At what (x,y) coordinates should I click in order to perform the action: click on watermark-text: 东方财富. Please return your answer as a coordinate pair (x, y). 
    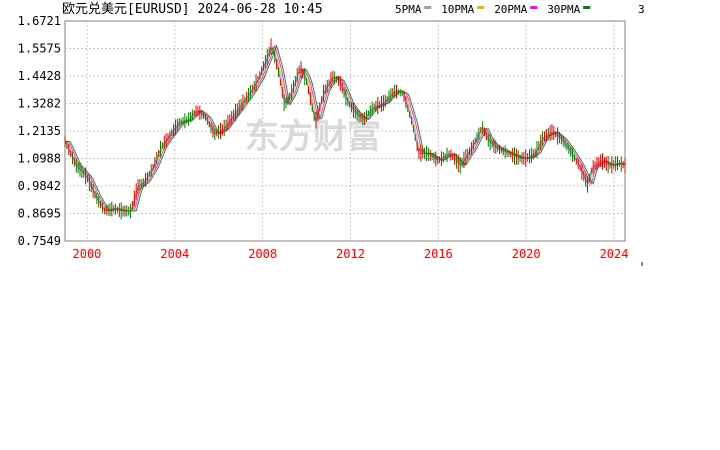
    Looking at the image, I should click on (313, 137).